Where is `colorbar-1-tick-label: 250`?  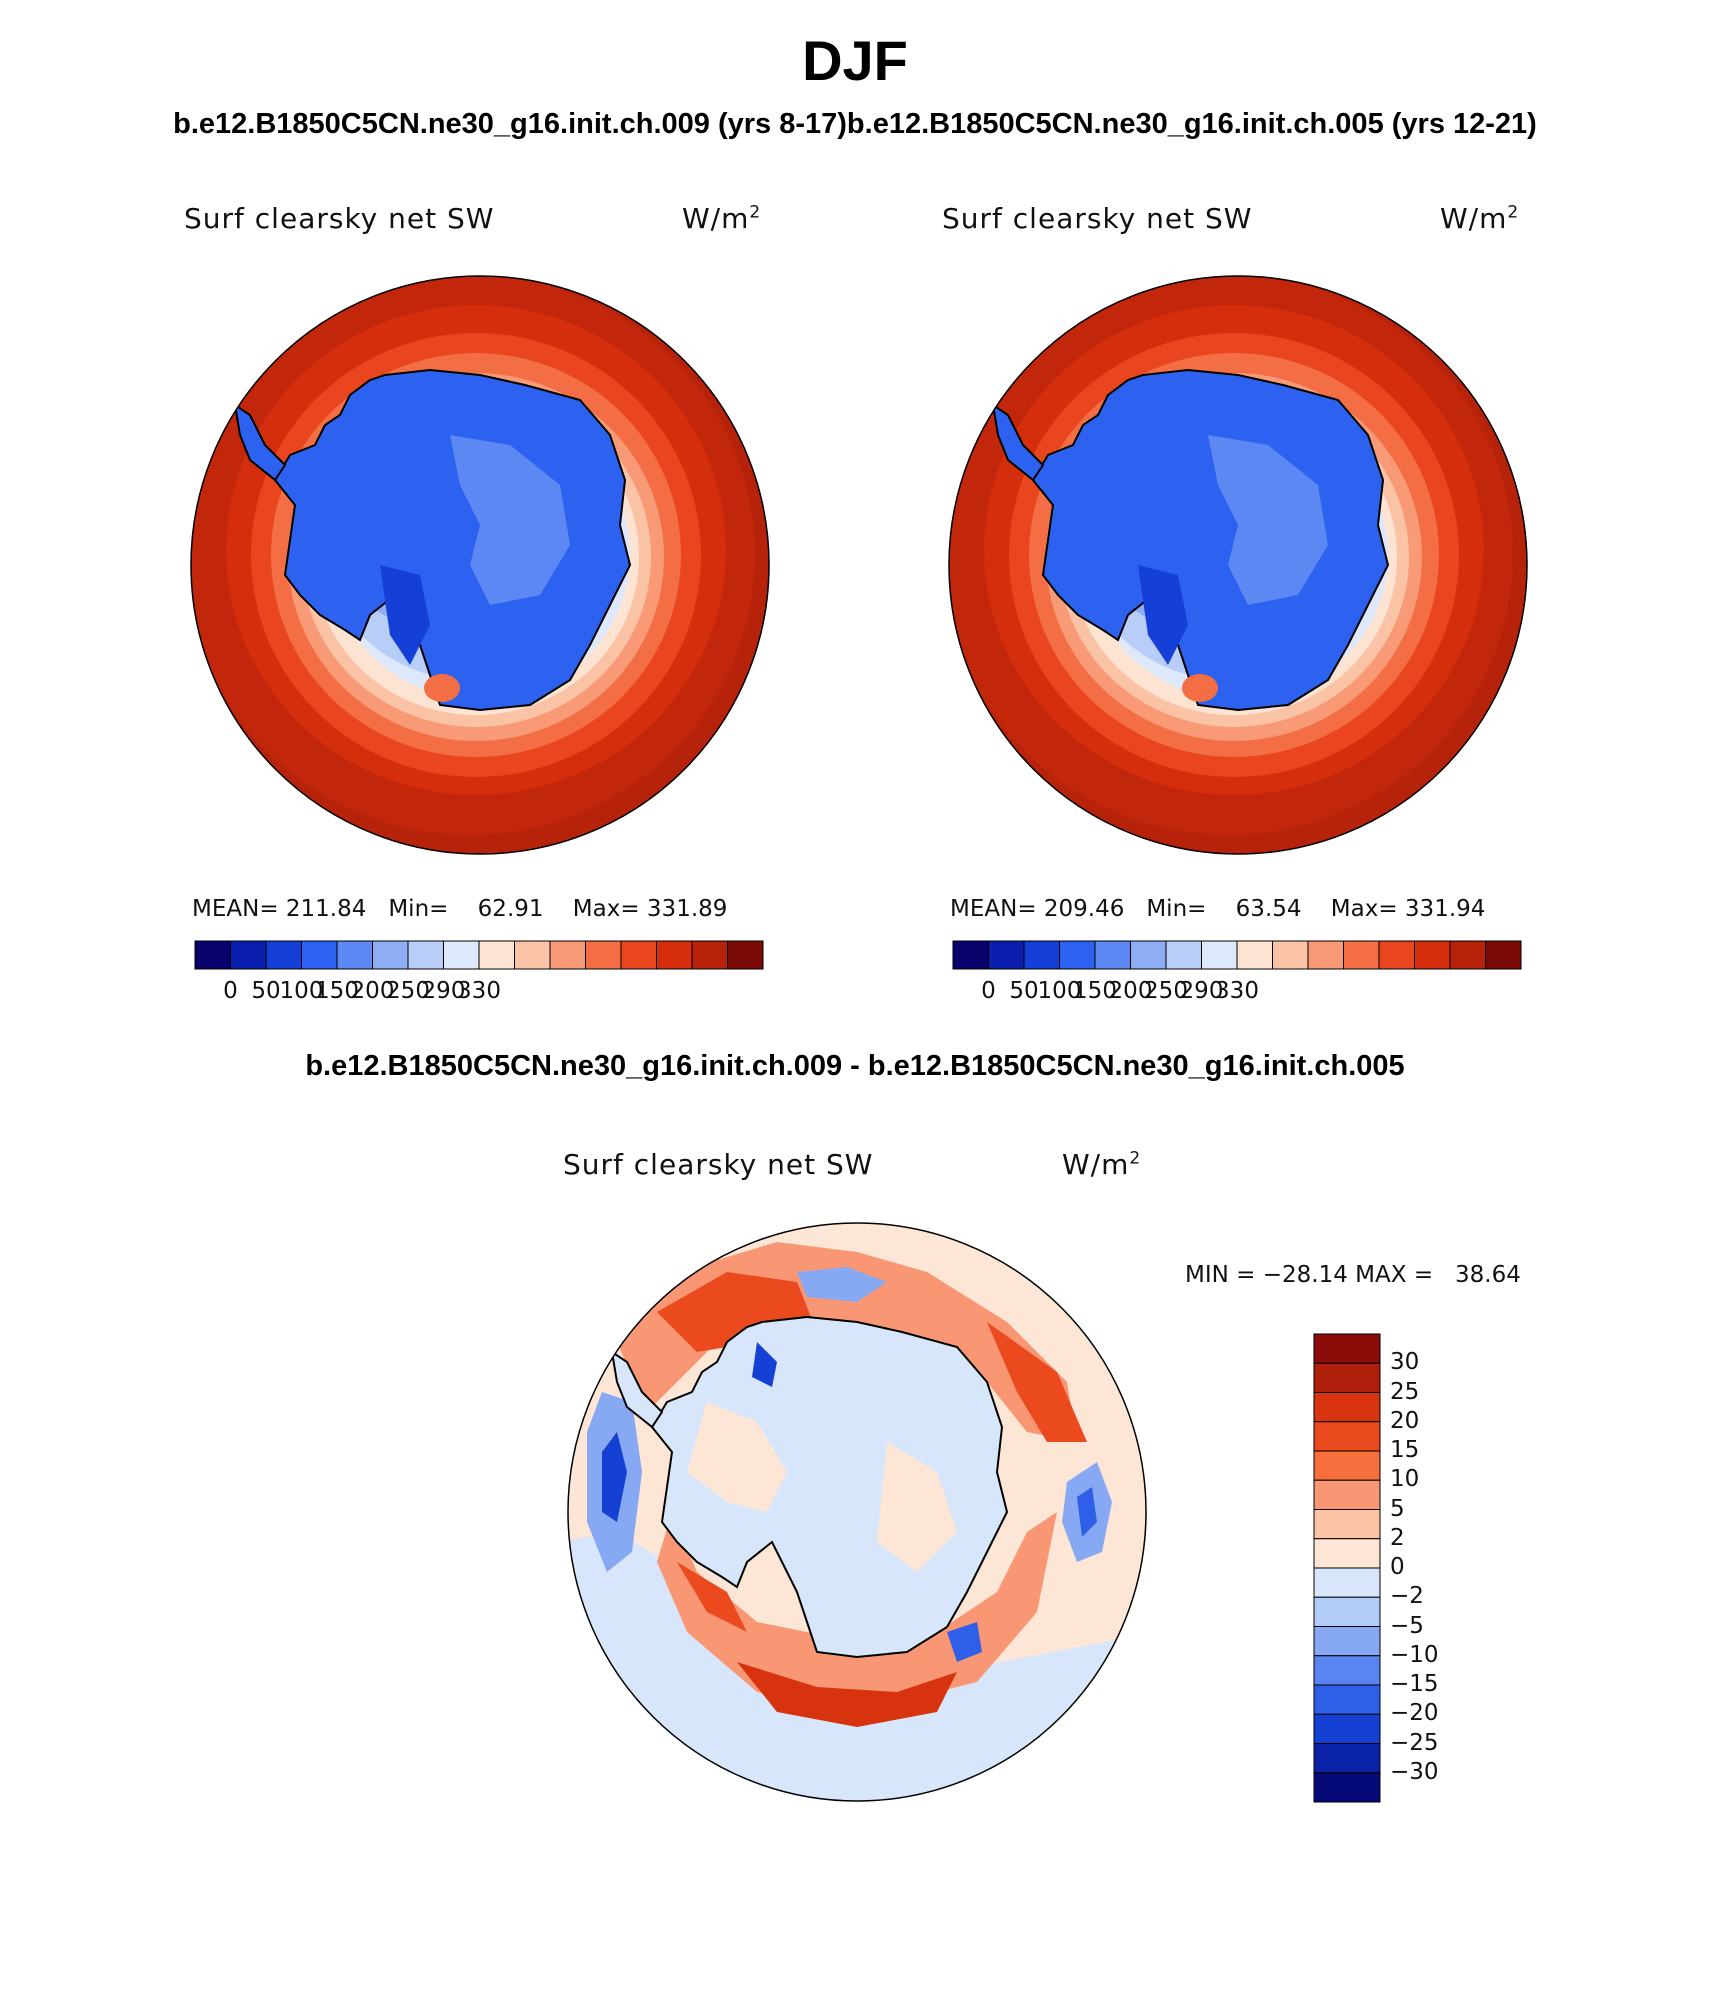
colorbar-1-tick-label: 250 is located at coordinates (408, 991).